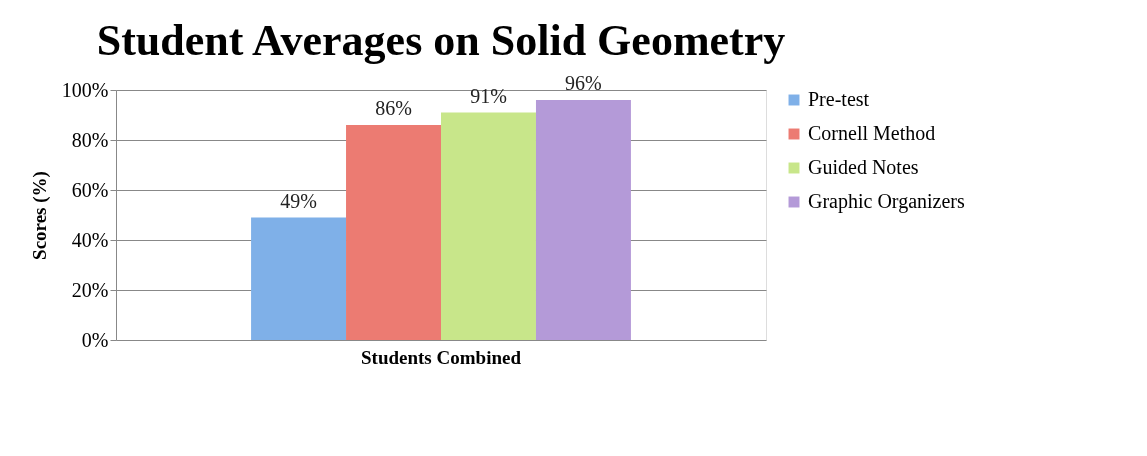 This screenshot has height=456, width=1147. What do you see at coordinates (863, 167) in the screenshot?
I see `legend-label: Guided Notes` at bounding box center [863, 167].